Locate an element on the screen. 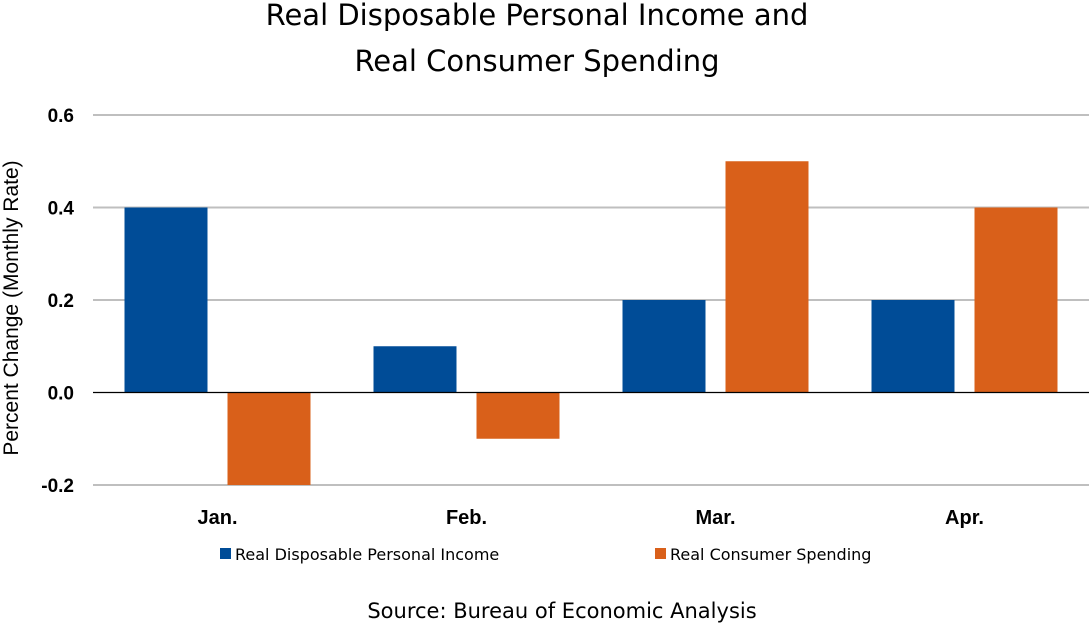  x-category-label: Jan. is located at coordinates (217, 518).